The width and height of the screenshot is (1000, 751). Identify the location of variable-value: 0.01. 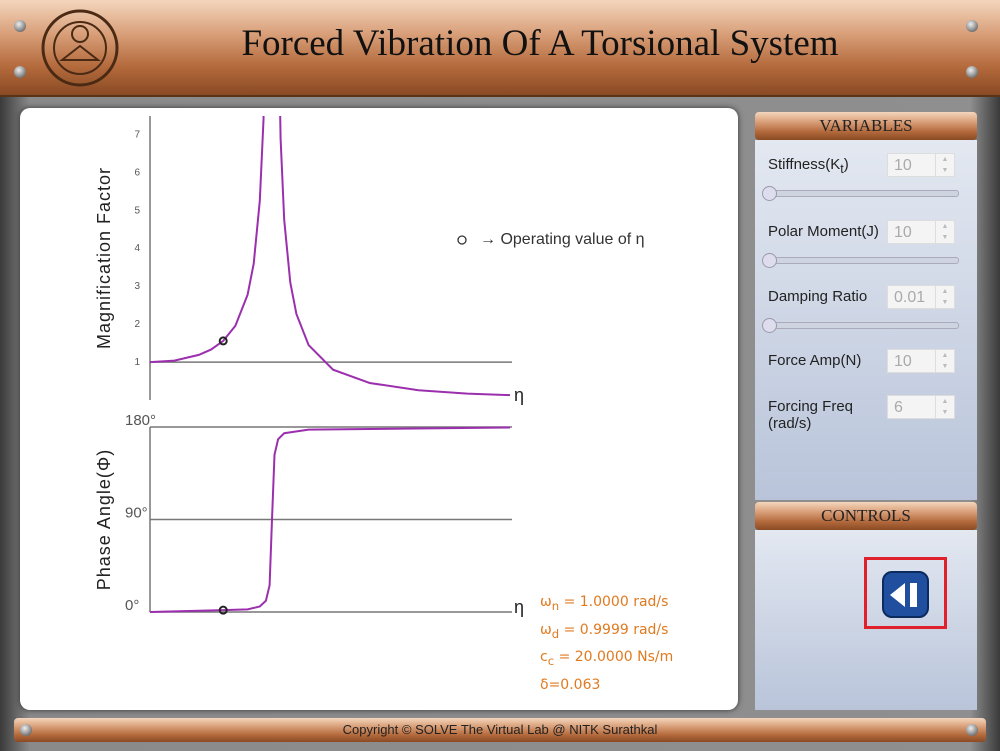
(910, 297).